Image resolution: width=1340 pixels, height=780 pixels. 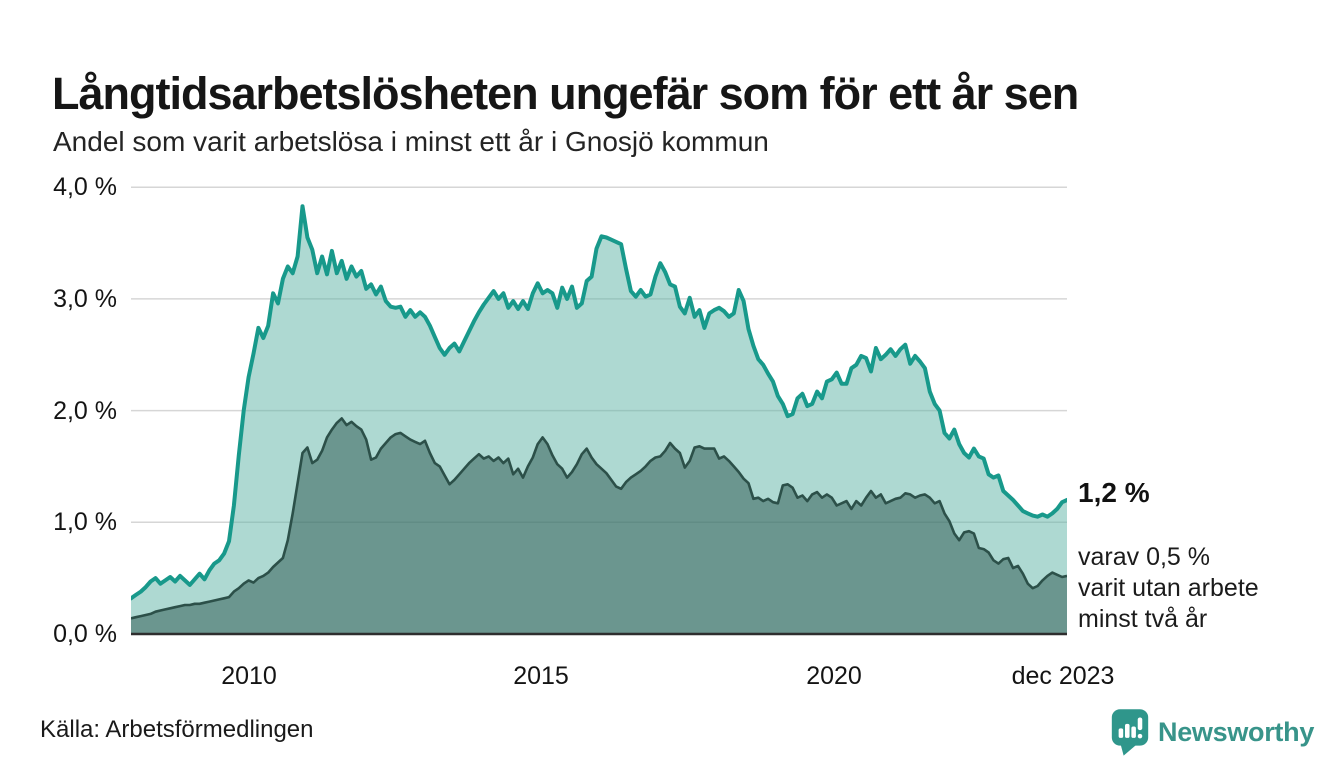 I want to click on y-tick-label: 0,0 %, so click(x=85, y=634).